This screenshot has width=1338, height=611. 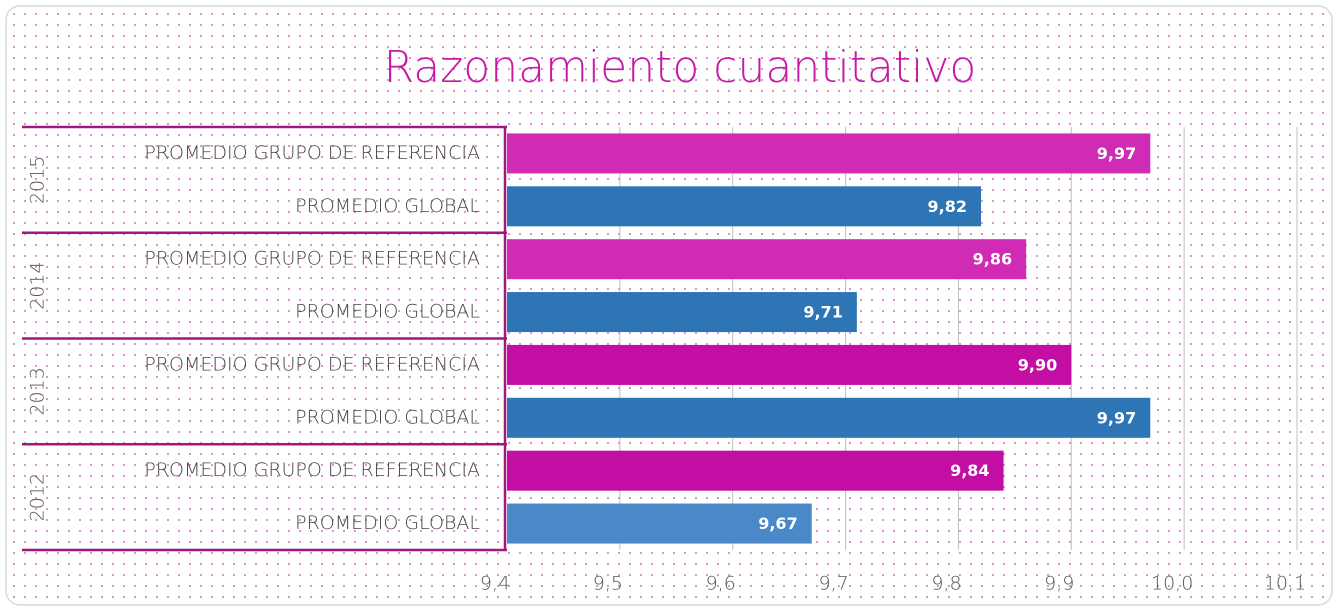 What do you see at coordinates (495, 584) in the screenshot?
I see `x-tick-label: 9,4` at bounding box center [495, 584].